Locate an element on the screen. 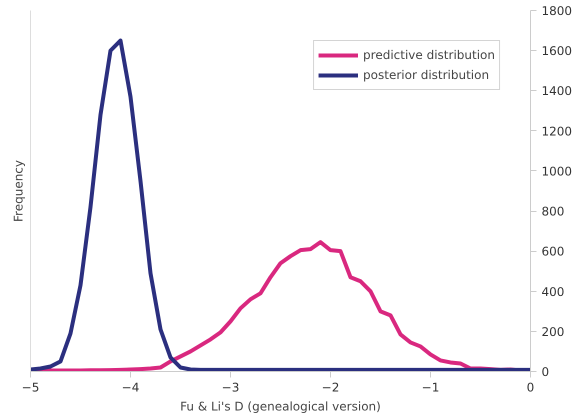 The height and width of the screenshot is (416, 575). x-tick-label: −5 is located at coordinates (31, 387).